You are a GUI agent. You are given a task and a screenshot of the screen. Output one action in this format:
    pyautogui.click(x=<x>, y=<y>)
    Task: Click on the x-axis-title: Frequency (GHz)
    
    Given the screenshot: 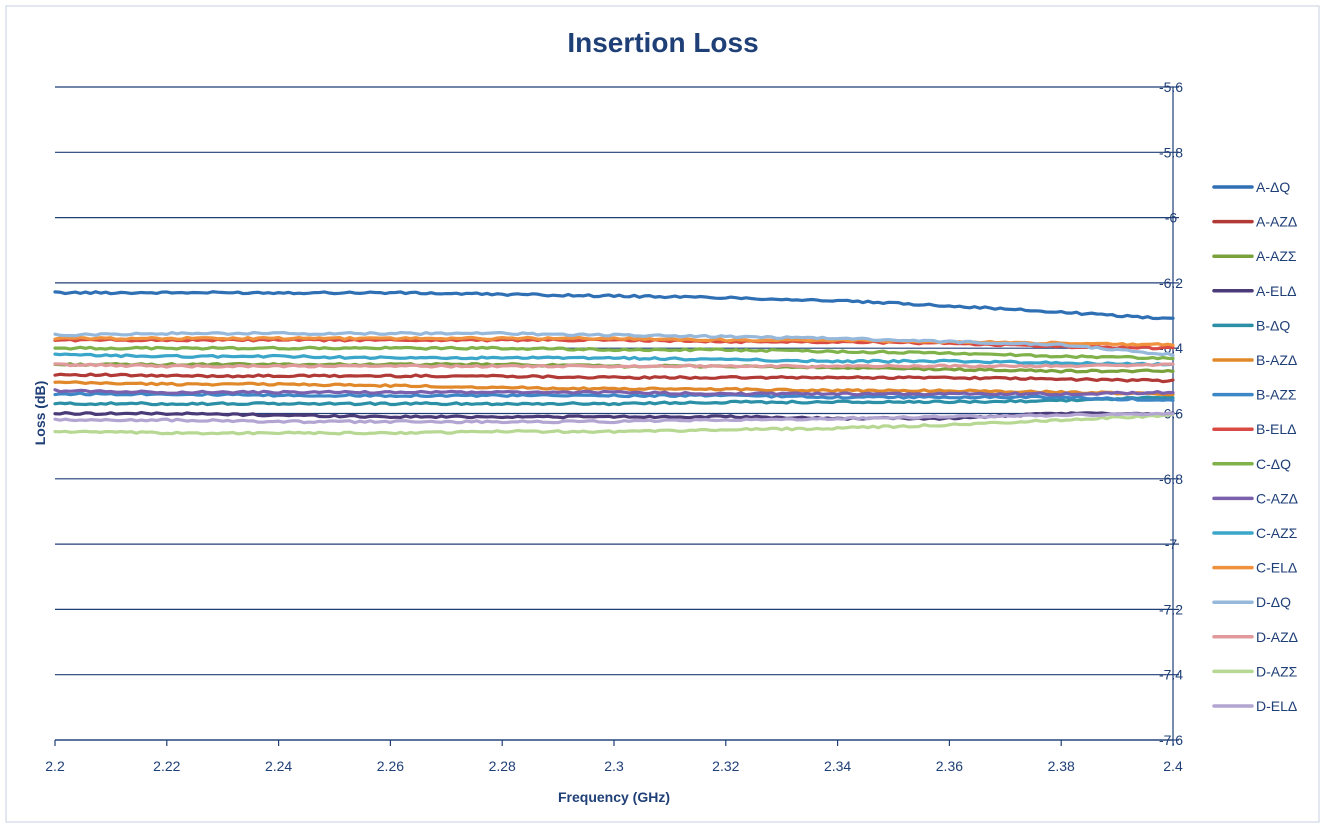 What is the action you would take?
    pyautogui.click(x=614, y=797)
    